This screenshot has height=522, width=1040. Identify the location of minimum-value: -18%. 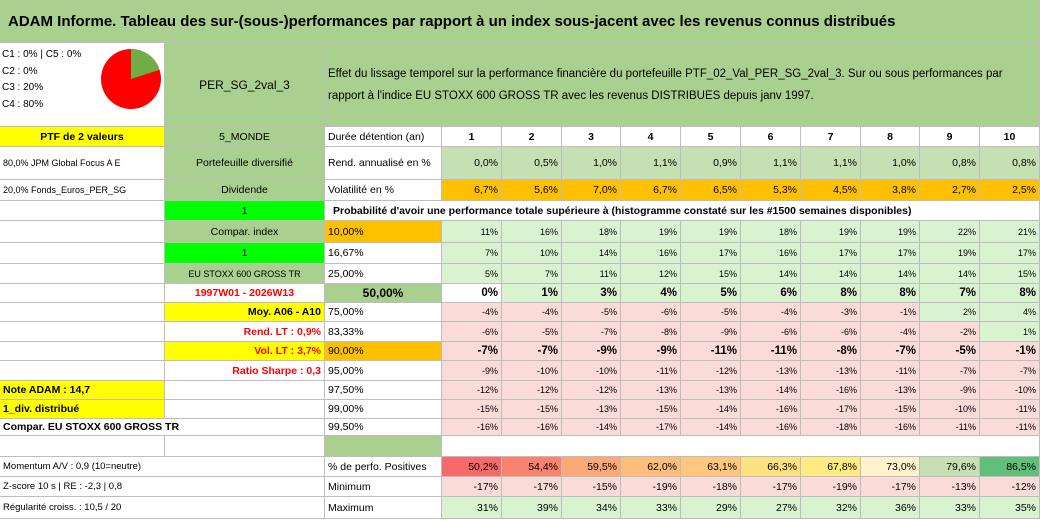
(711, 487).